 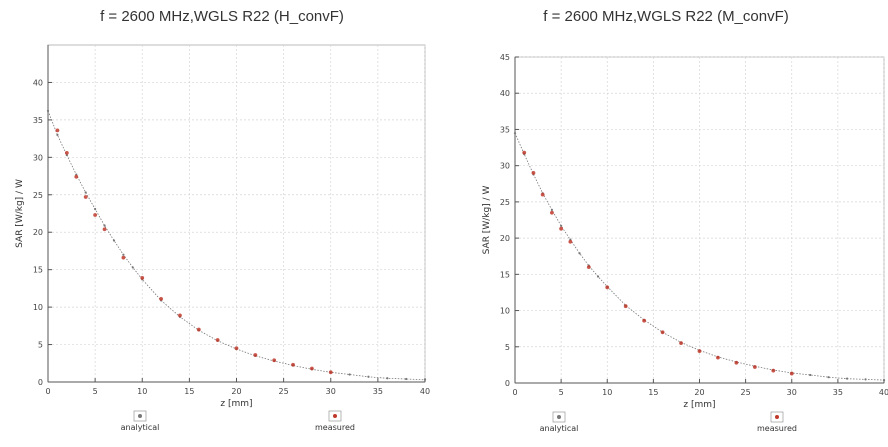 What do you see at coordinates (140, 427) in the screenshot?
I see `legend-label: analytical` at bounding box center [140, 427].